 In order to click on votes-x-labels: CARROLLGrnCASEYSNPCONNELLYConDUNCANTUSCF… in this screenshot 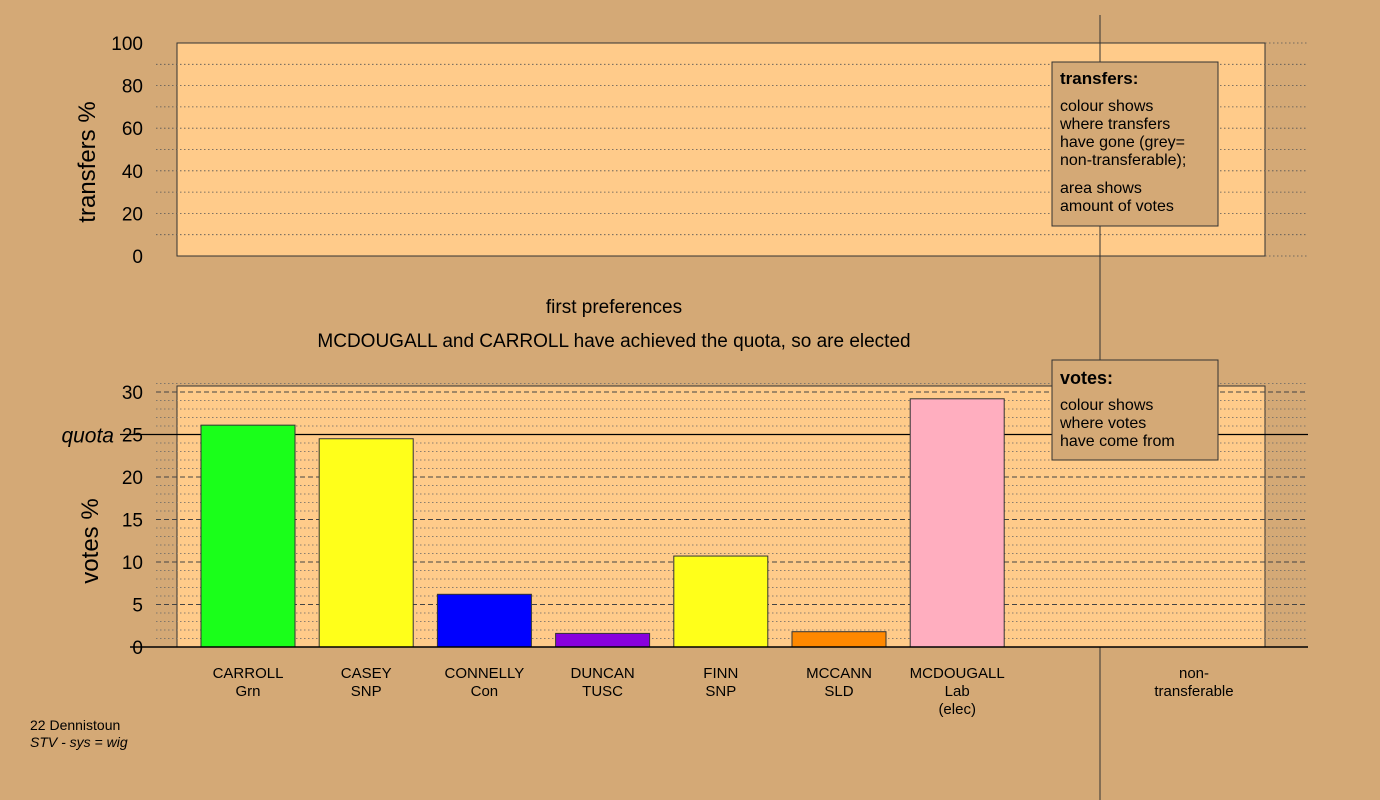, I will do `click(609, 691)`.